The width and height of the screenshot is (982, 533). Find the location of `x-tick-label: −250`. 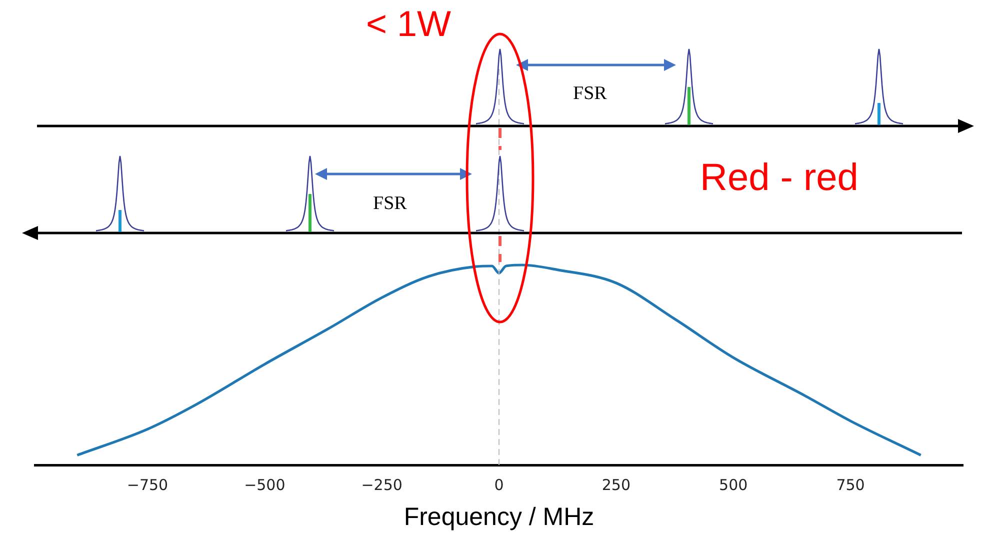

x-tick-label: −250 is located at coordinates (381, 485).